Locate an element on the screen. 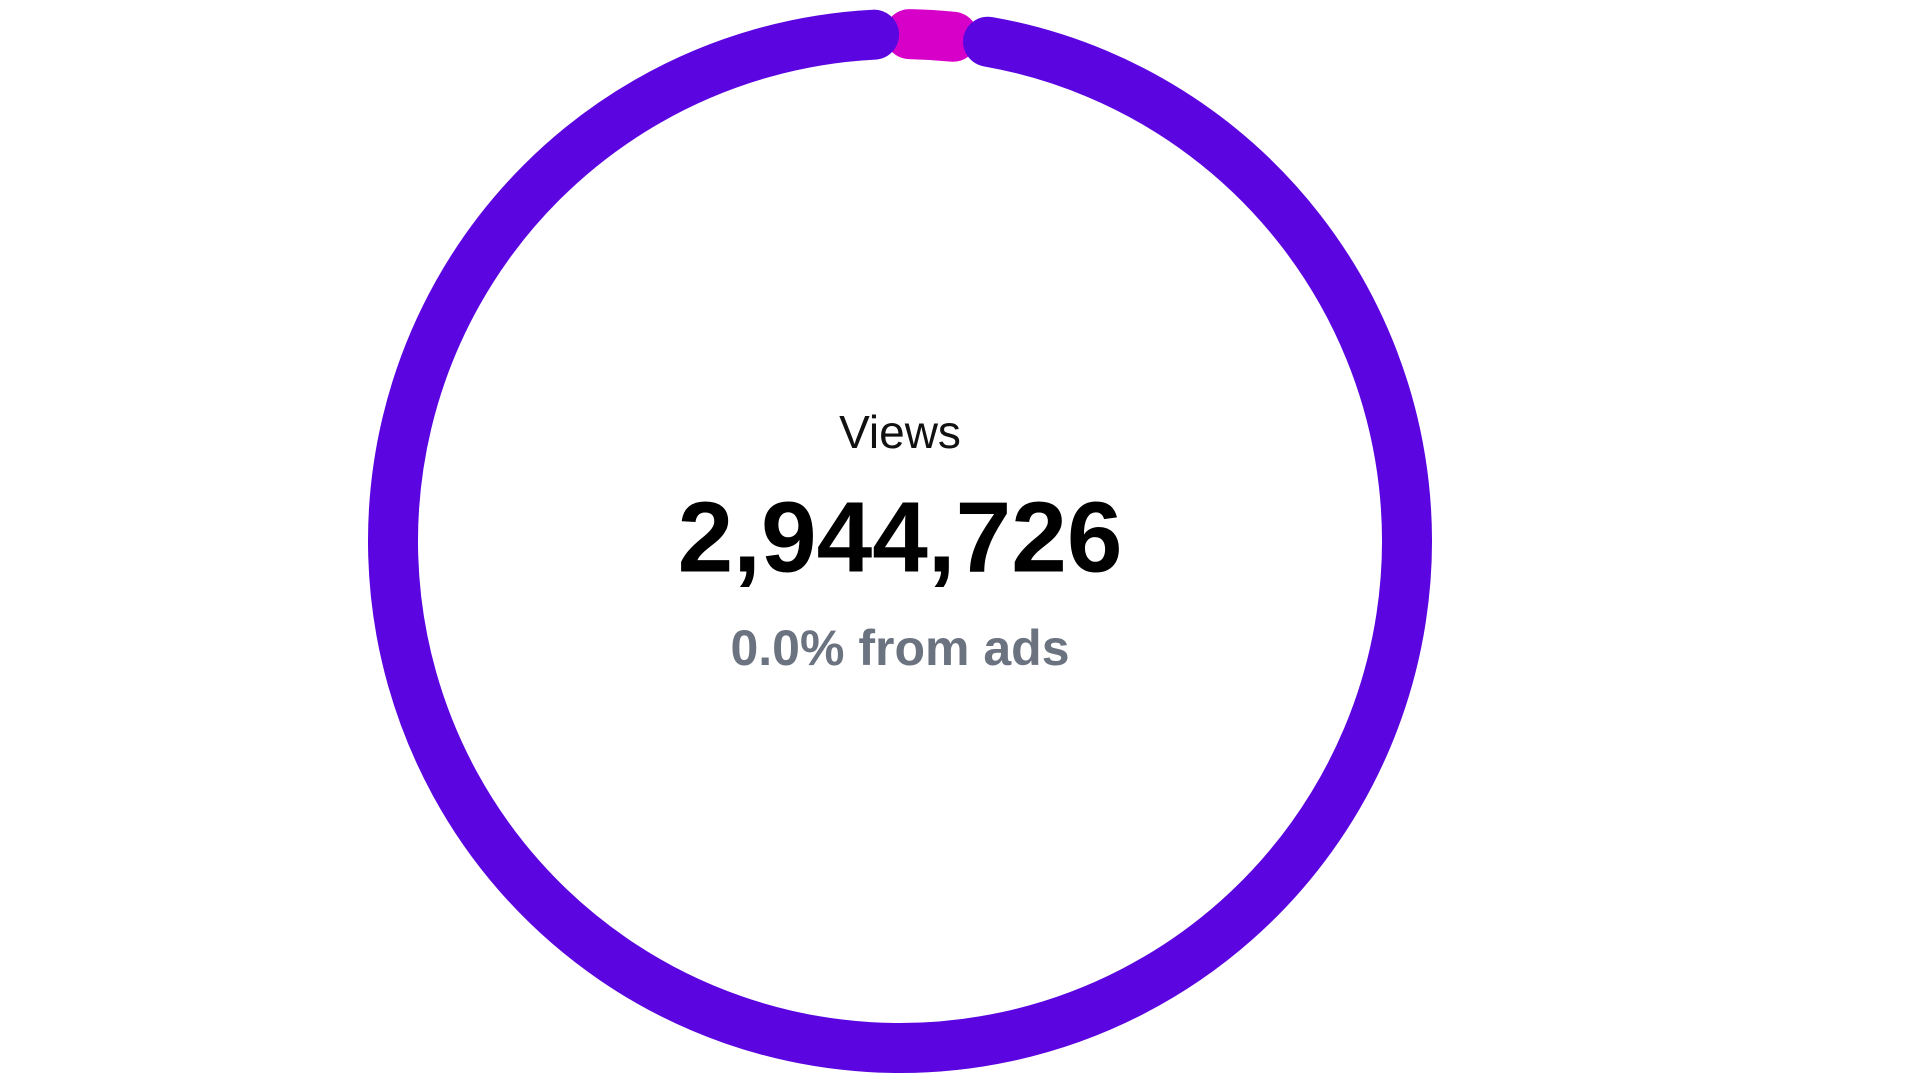  center-value: 2,944,726 is located at coordinates (900, 537).